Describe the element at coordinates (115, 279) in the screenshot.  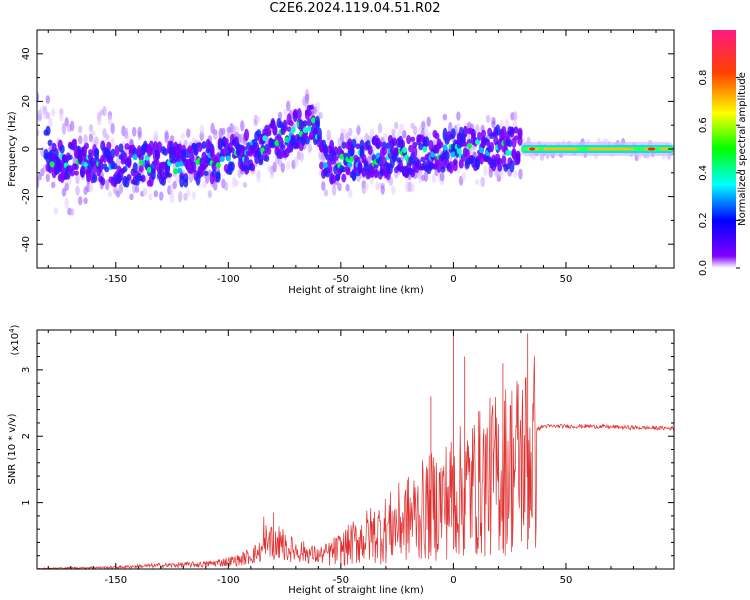
I see `x-tick-label: -150` at that location.